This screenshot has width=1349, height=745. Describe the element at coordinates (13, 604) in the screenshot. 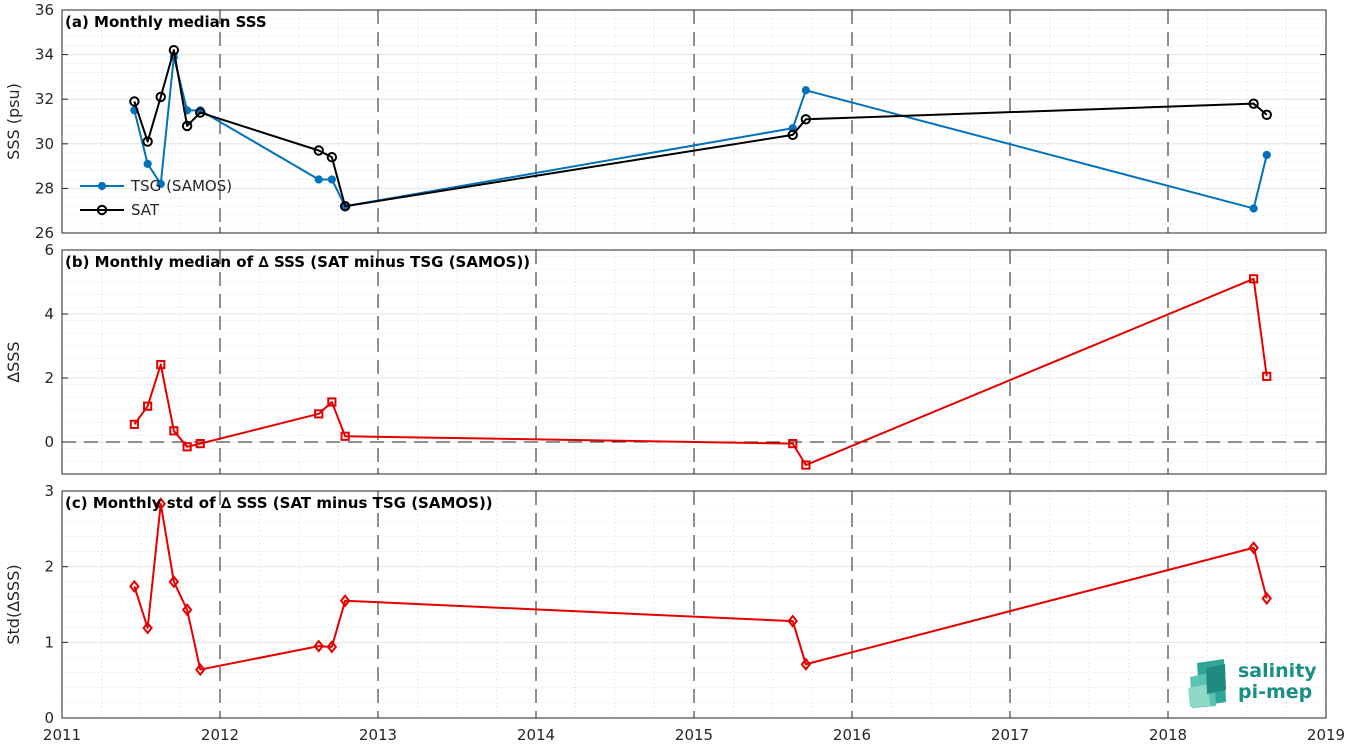

I see `y-axis-label: Std(∆SSS)` at that location.